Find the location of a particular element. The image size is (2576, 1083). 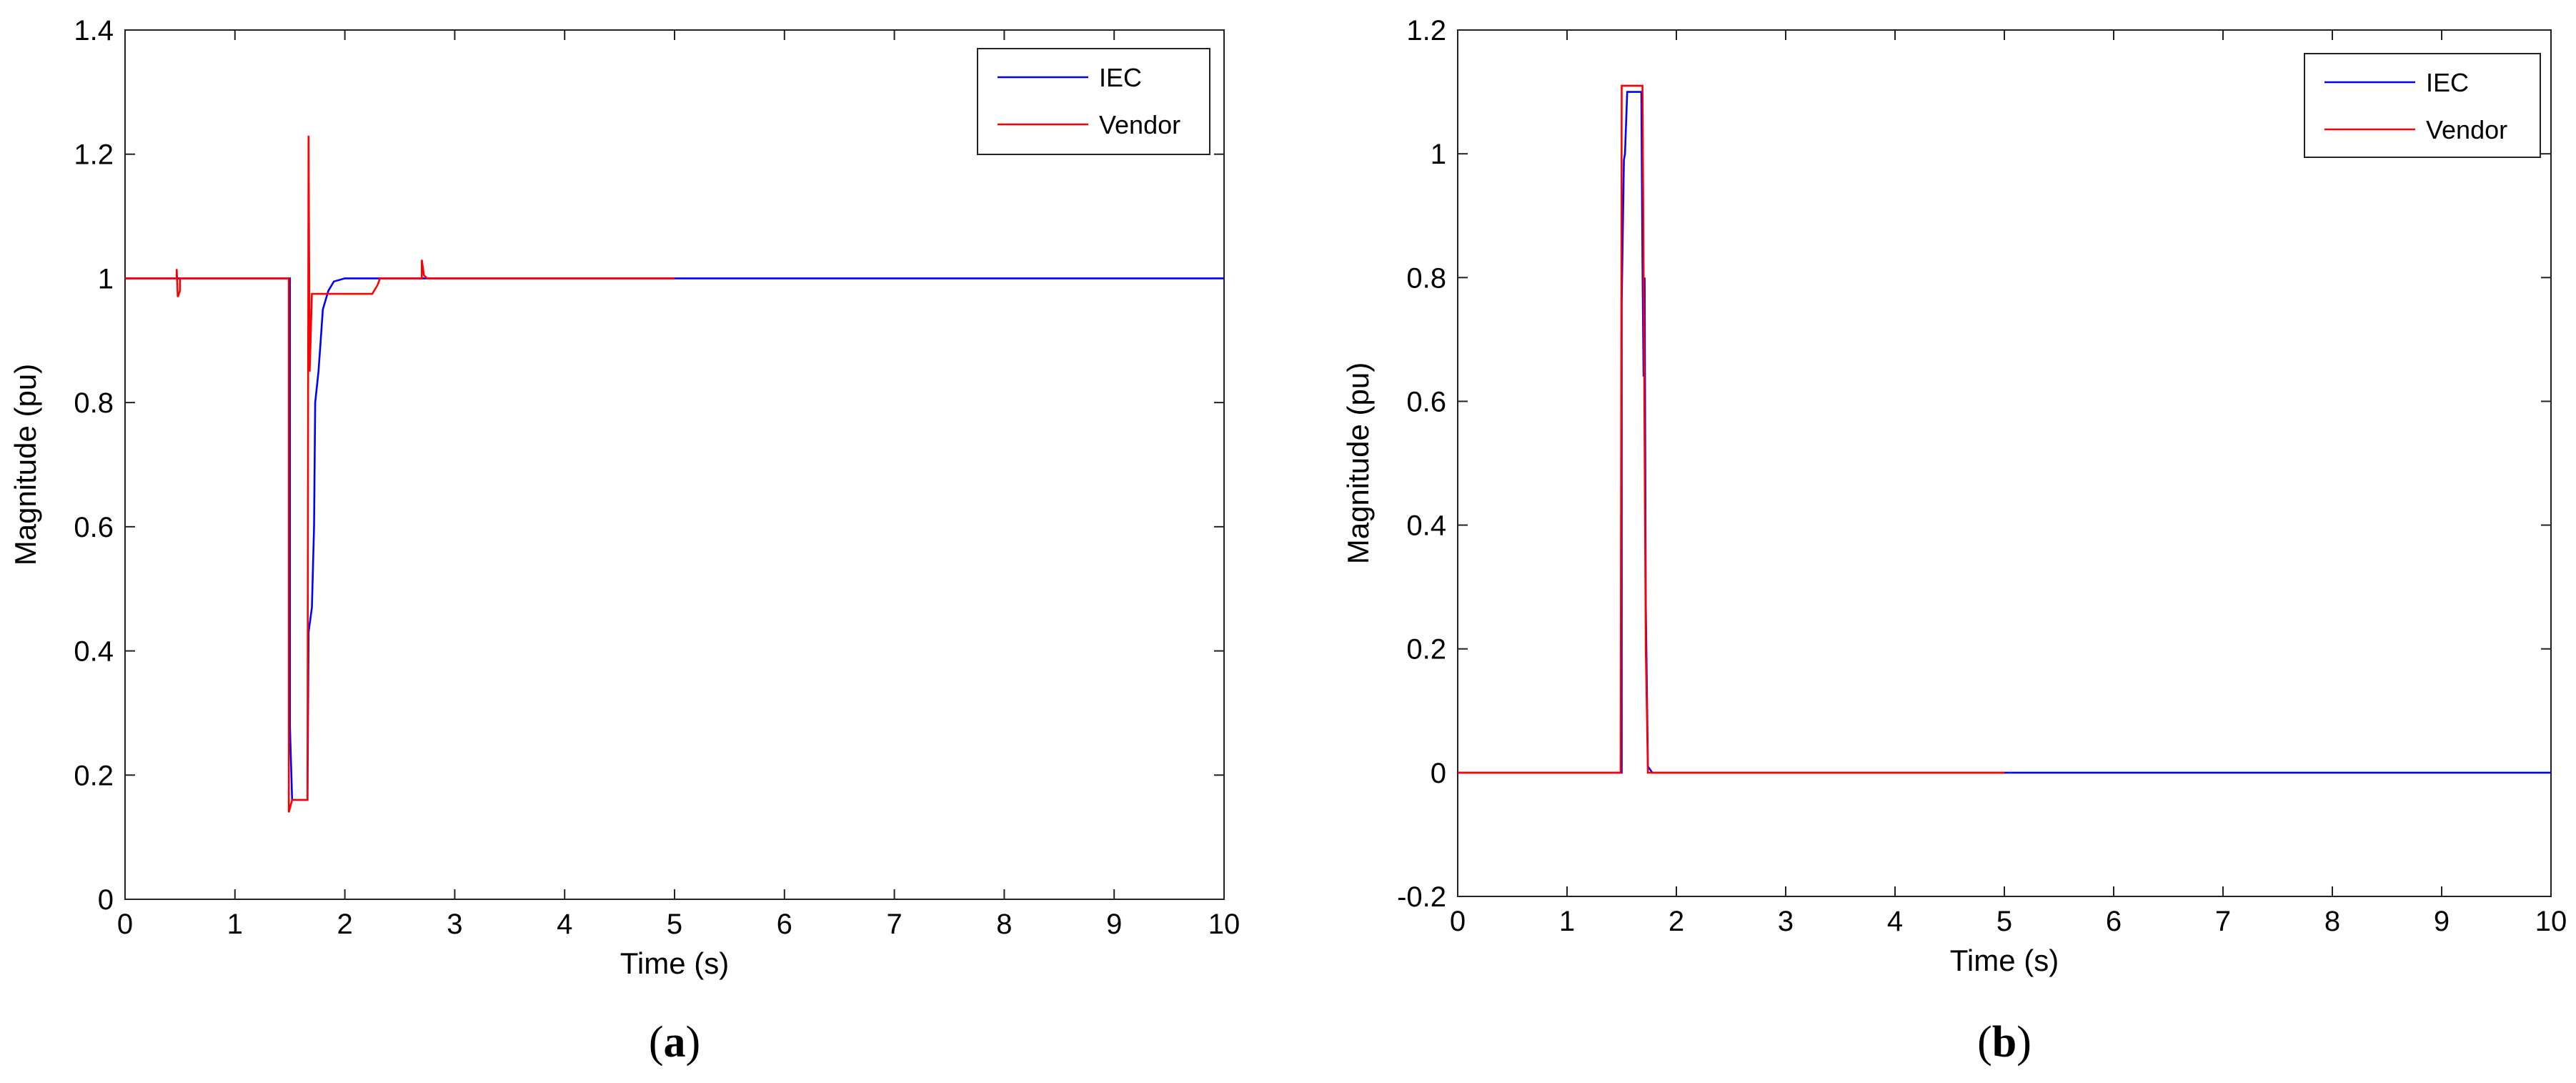

panel-caption: (a) is located at coordinates (674, 1042).